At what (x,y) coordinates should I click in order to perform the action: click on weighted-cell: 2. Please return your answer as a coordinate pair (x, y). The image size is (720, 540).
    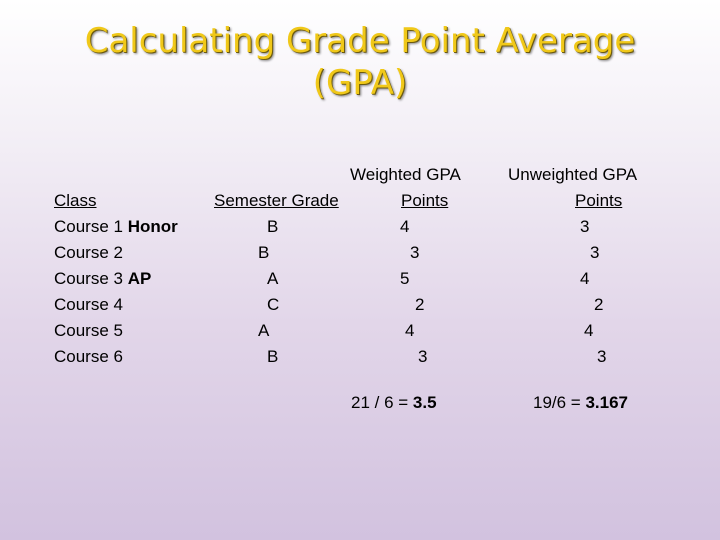
    Looking at the image, I should click on (420, 304).